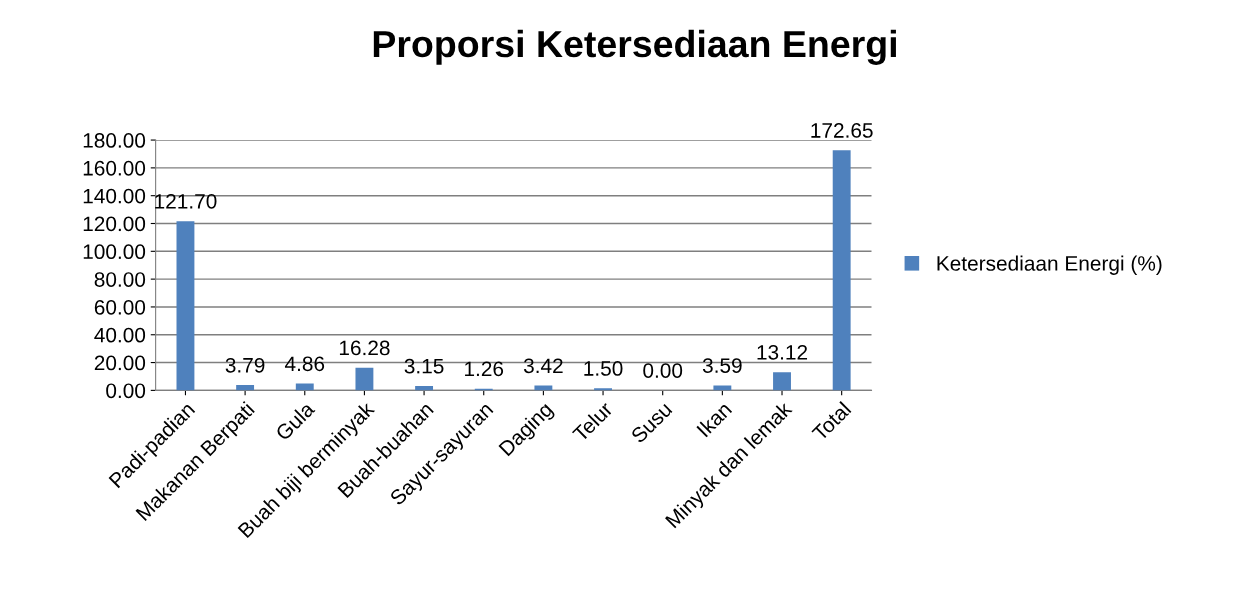 This screenshot has height=596, width=1245. Describe the element at coordinates (186, 201) in the screenshot. I see `data-label: 121.70` at that location.